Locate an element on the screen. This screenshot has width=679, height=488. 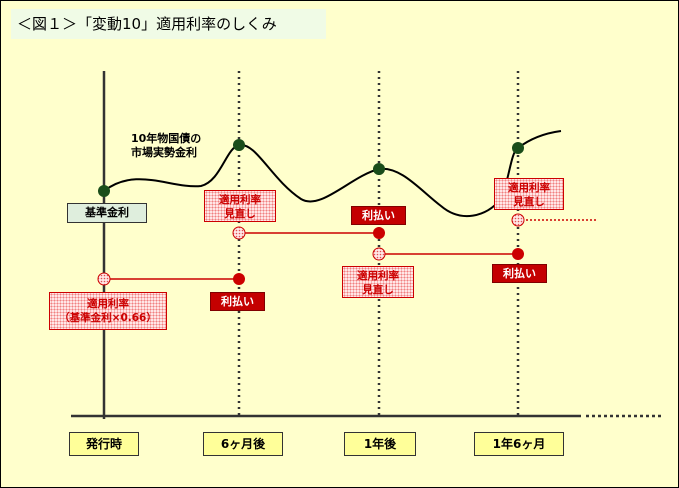
market-rate-label-line1: 10年物国債の is located at coordinates (166, 138).